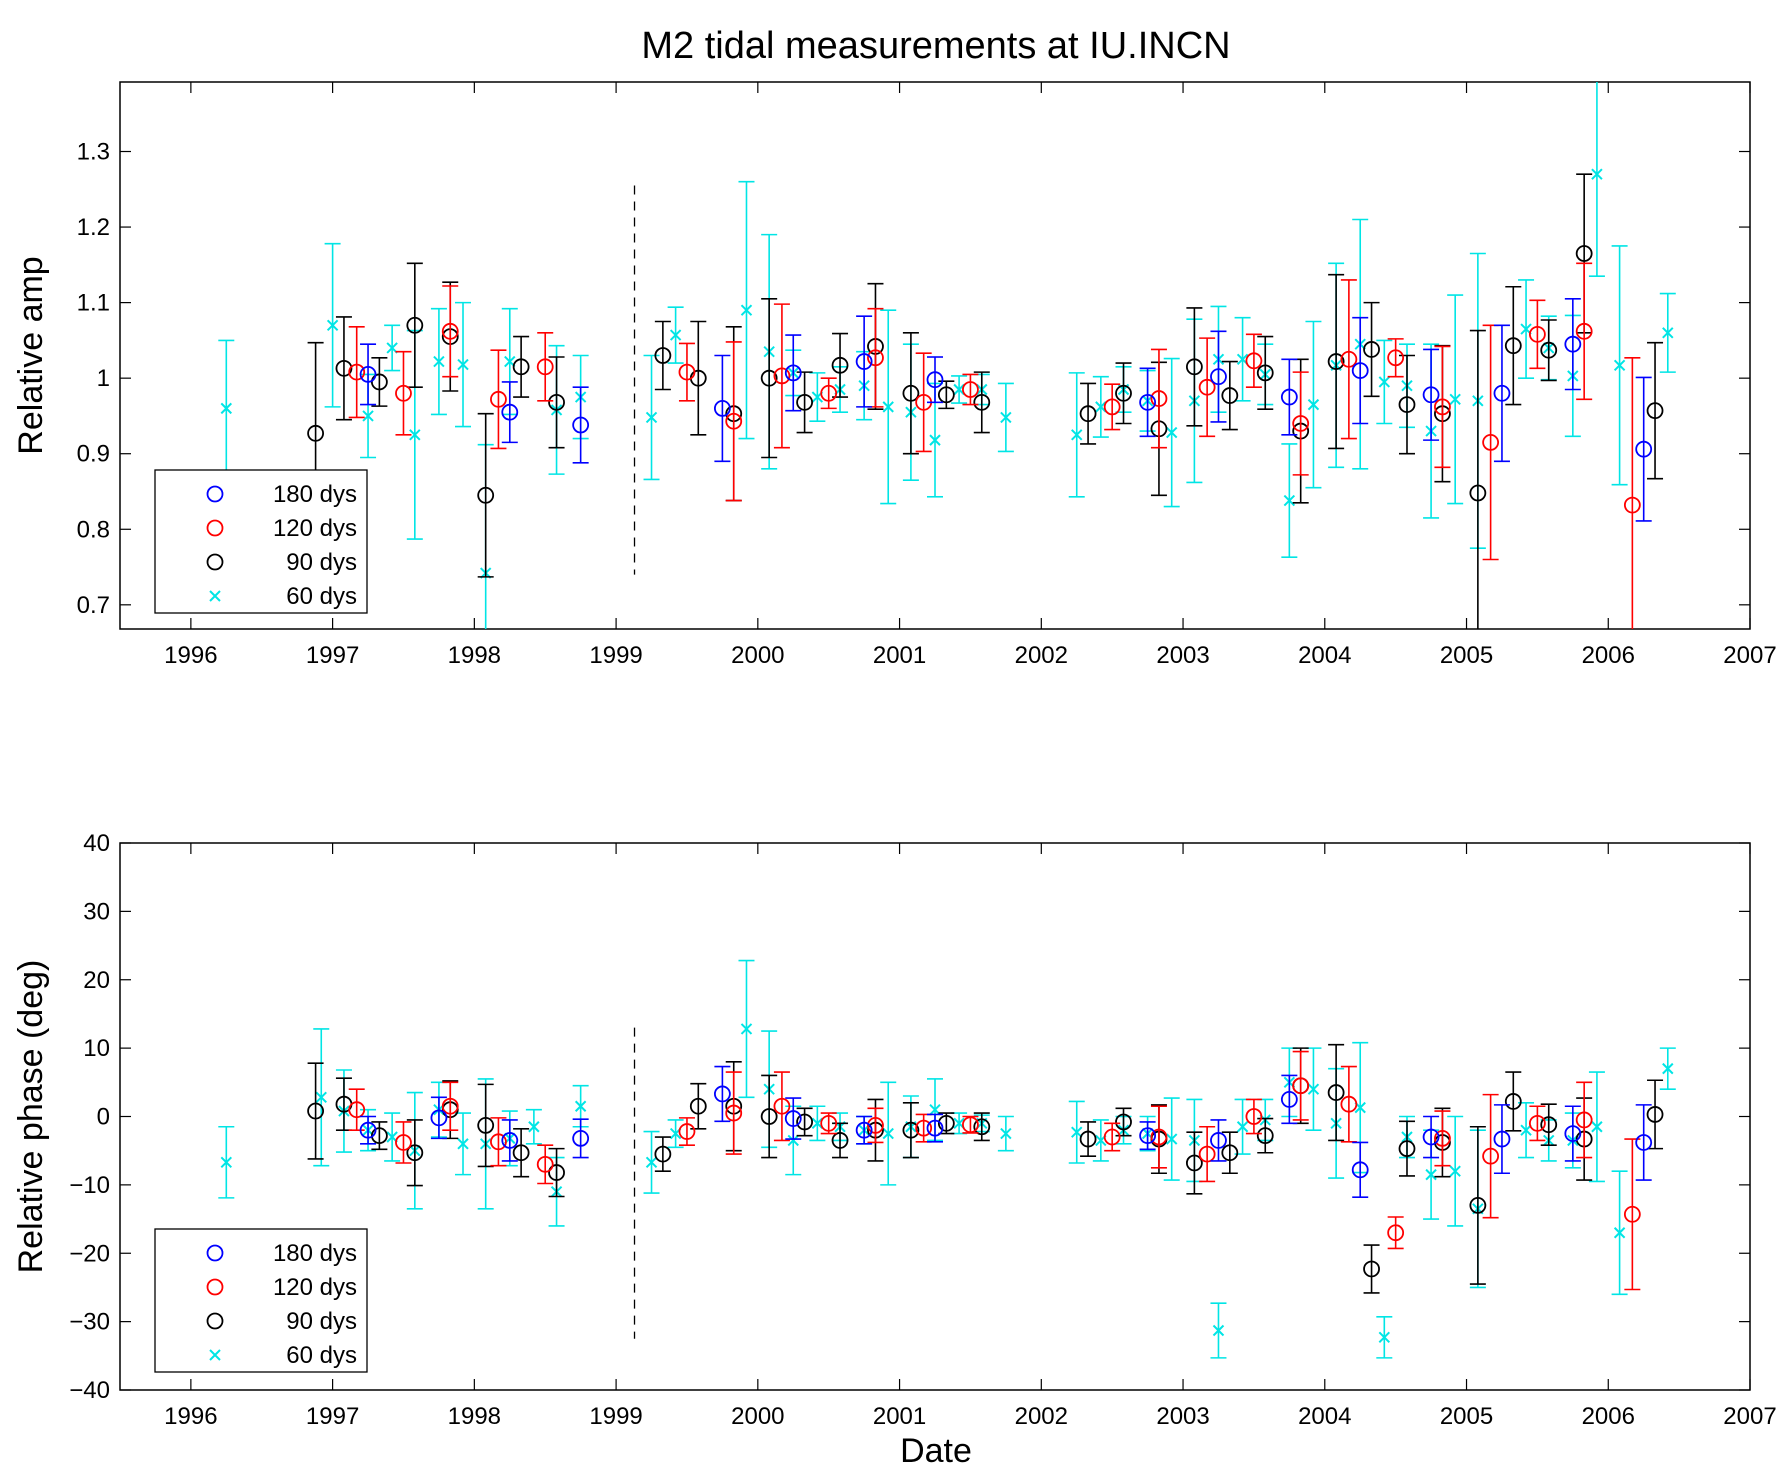 The width and height of the screenshot is (1789, 1483). I want to click on legend-x-marker, so click(215, 596).